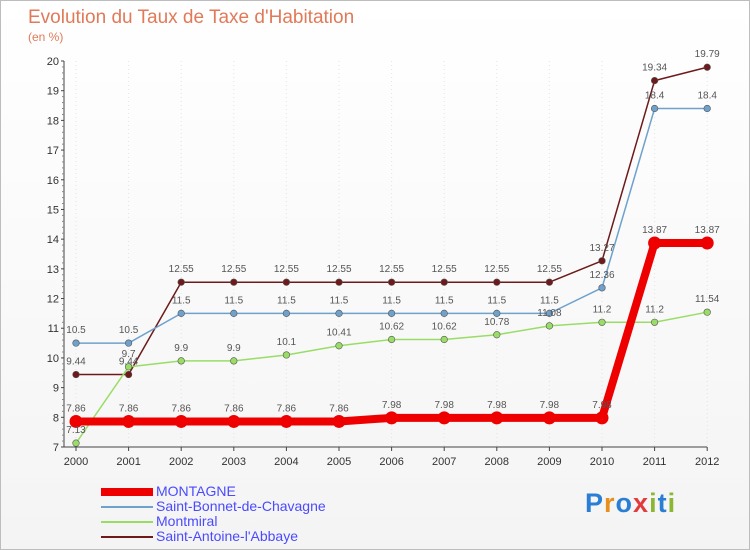 This screenshot has width=750, height=550. Describe the element at coordinates (56, 418) in the screenshot. I see `y-tick-label: 8` at that location.